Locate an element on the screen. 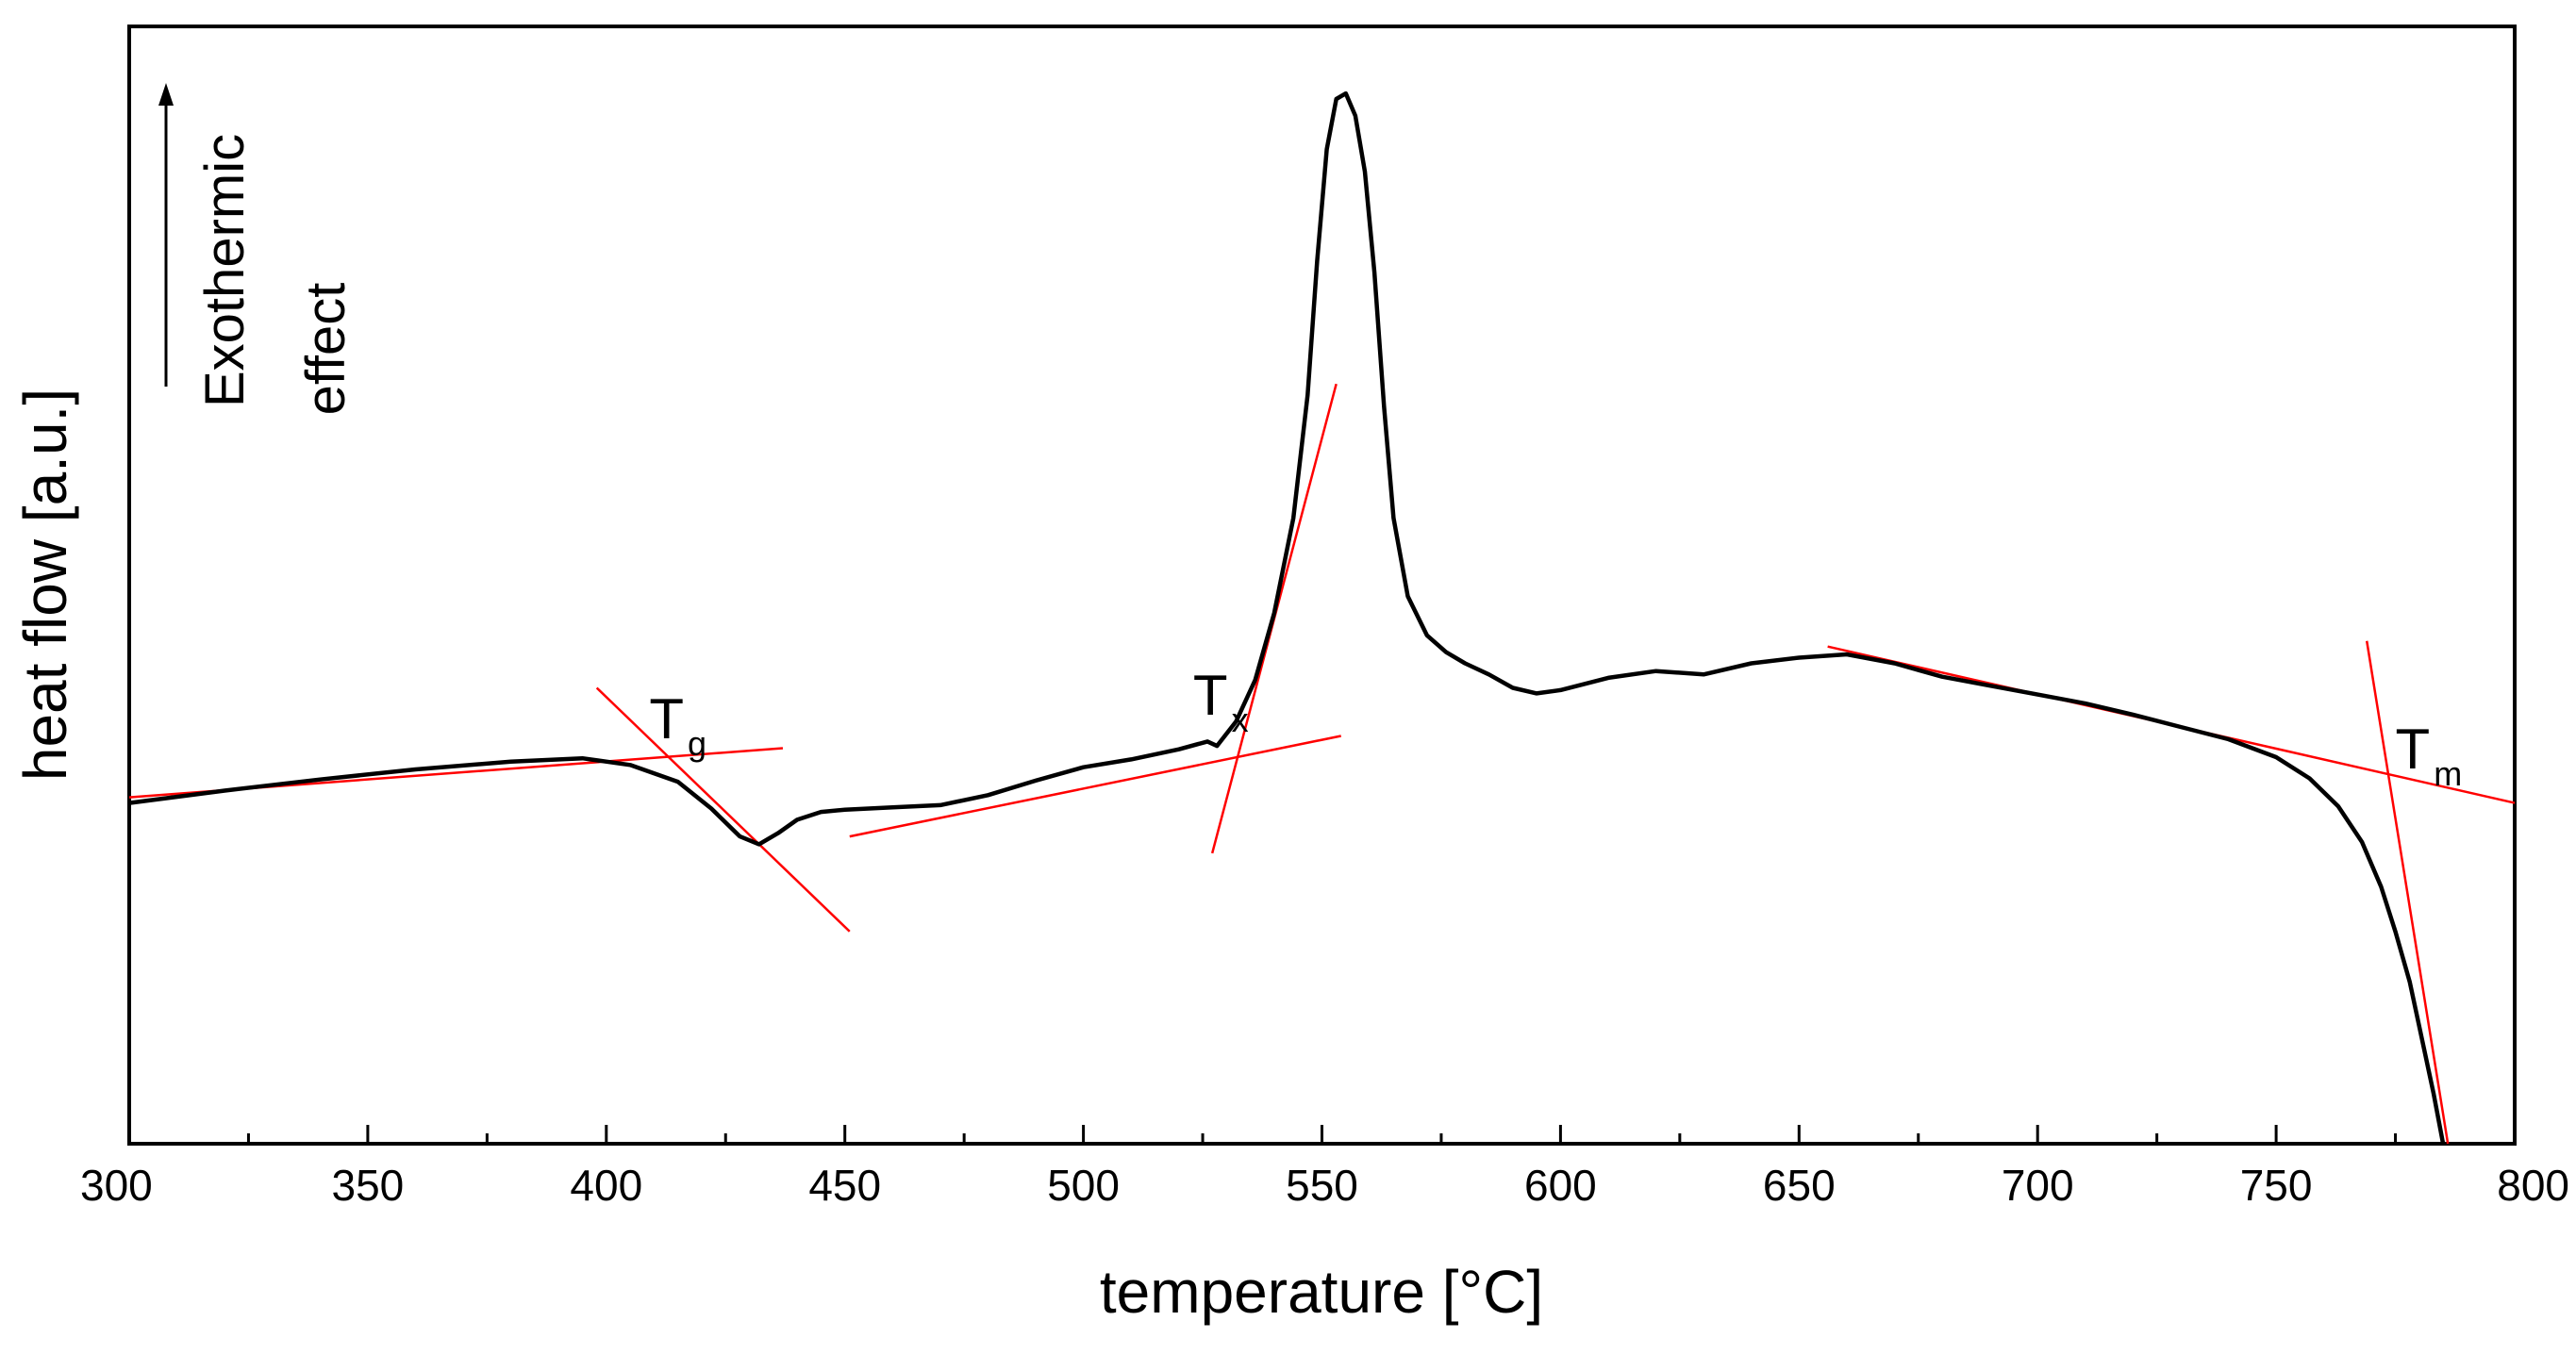  x-tick-label: 350 is located at coordinates (368, 1185).